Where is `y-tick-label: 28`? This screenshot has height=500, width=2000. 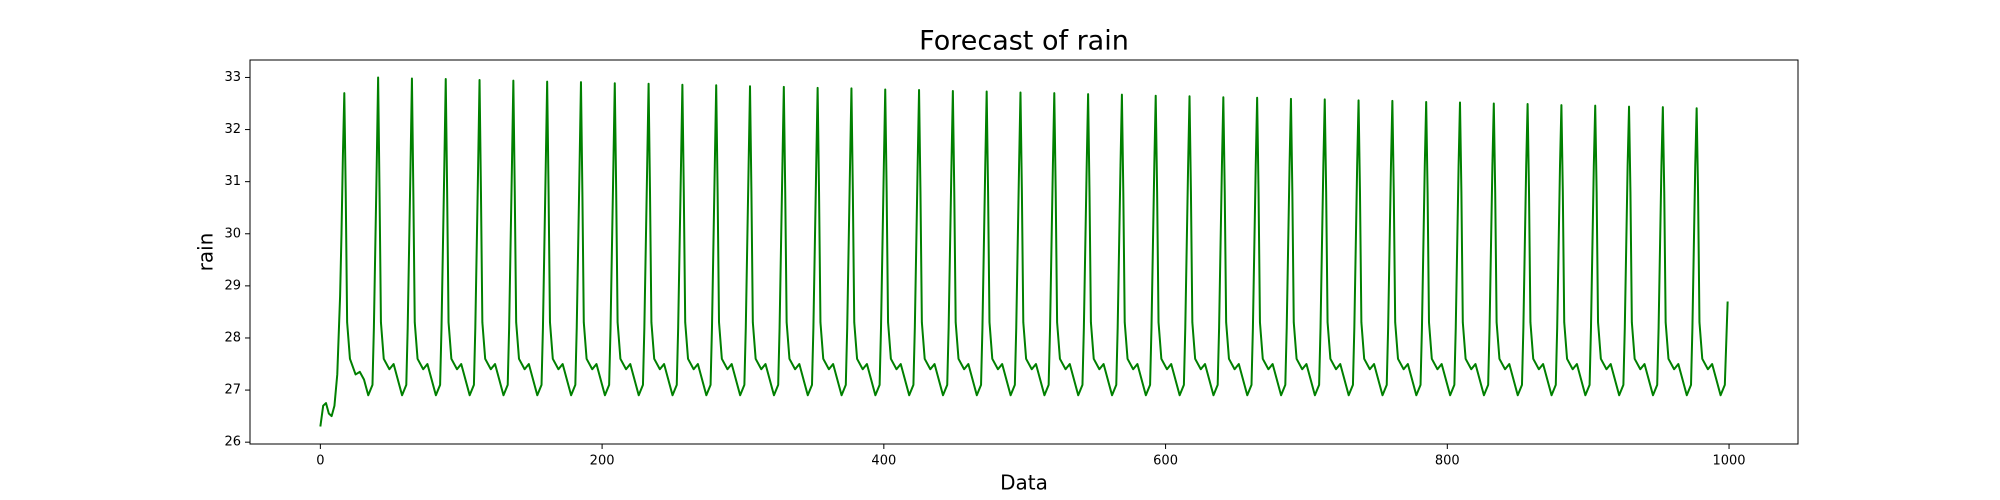 y-tick-label: 28 is located at coordinates (232, 337).